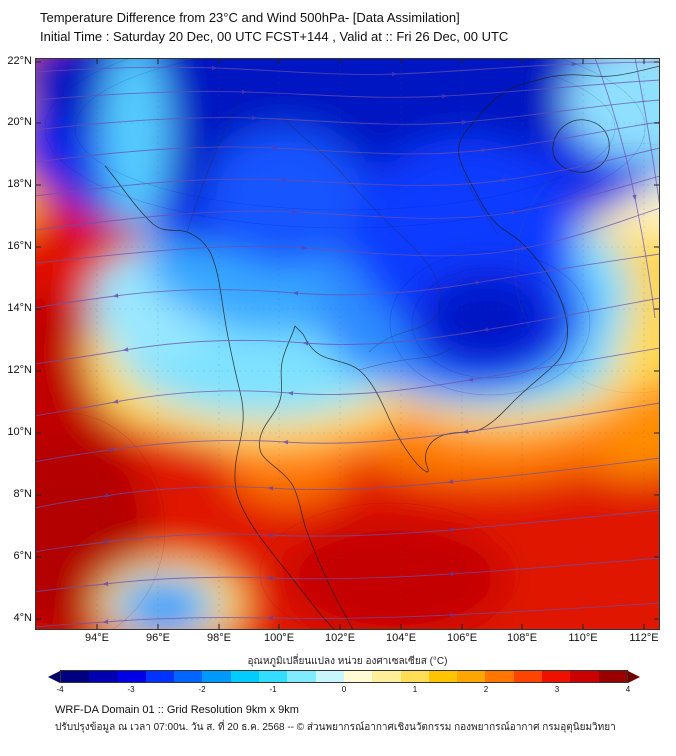  I want to click on lon-tick-label: 102°E, so click(340, 638).